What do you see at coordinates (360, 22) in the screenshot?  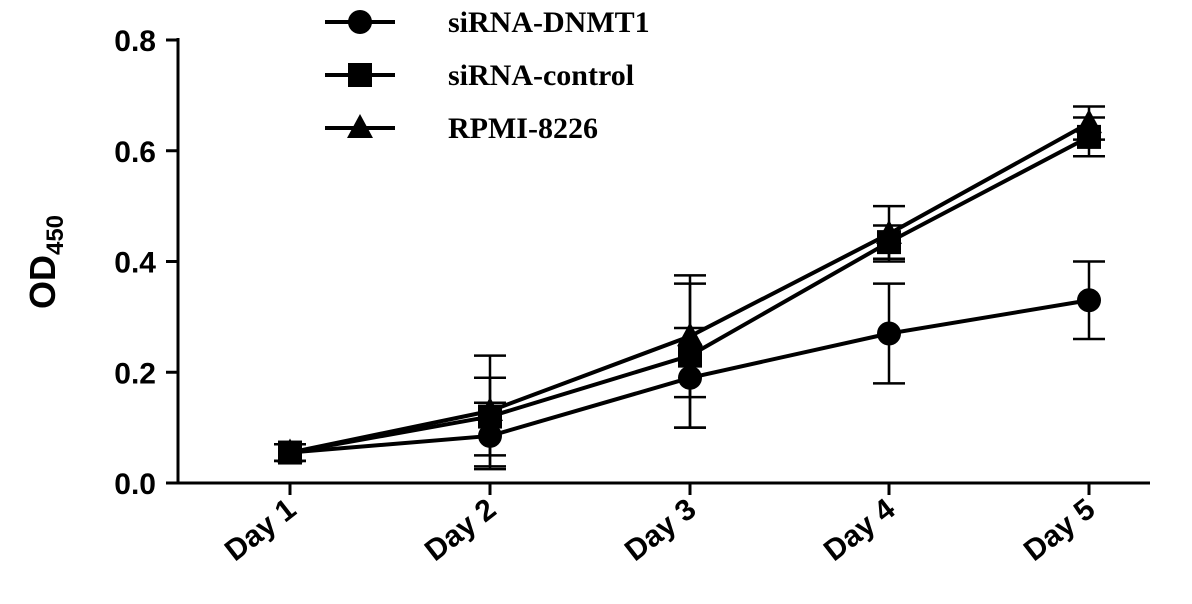 I see `legend-marker-circle` at bounding box center [360, 22].